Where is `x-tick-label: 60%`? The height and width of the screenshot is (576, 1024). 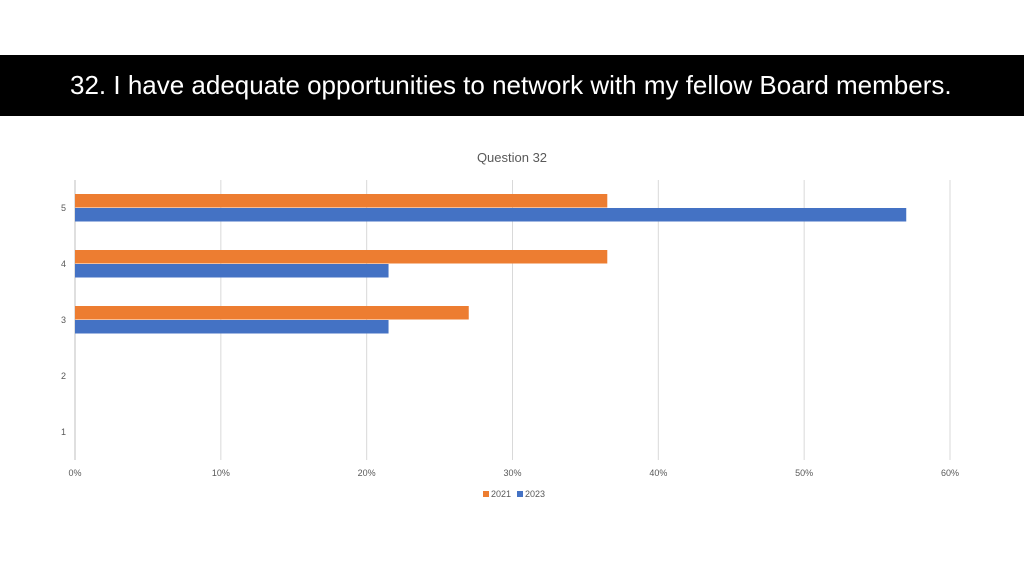
x-tick-label: 60% is located at coordinates (950, 473).